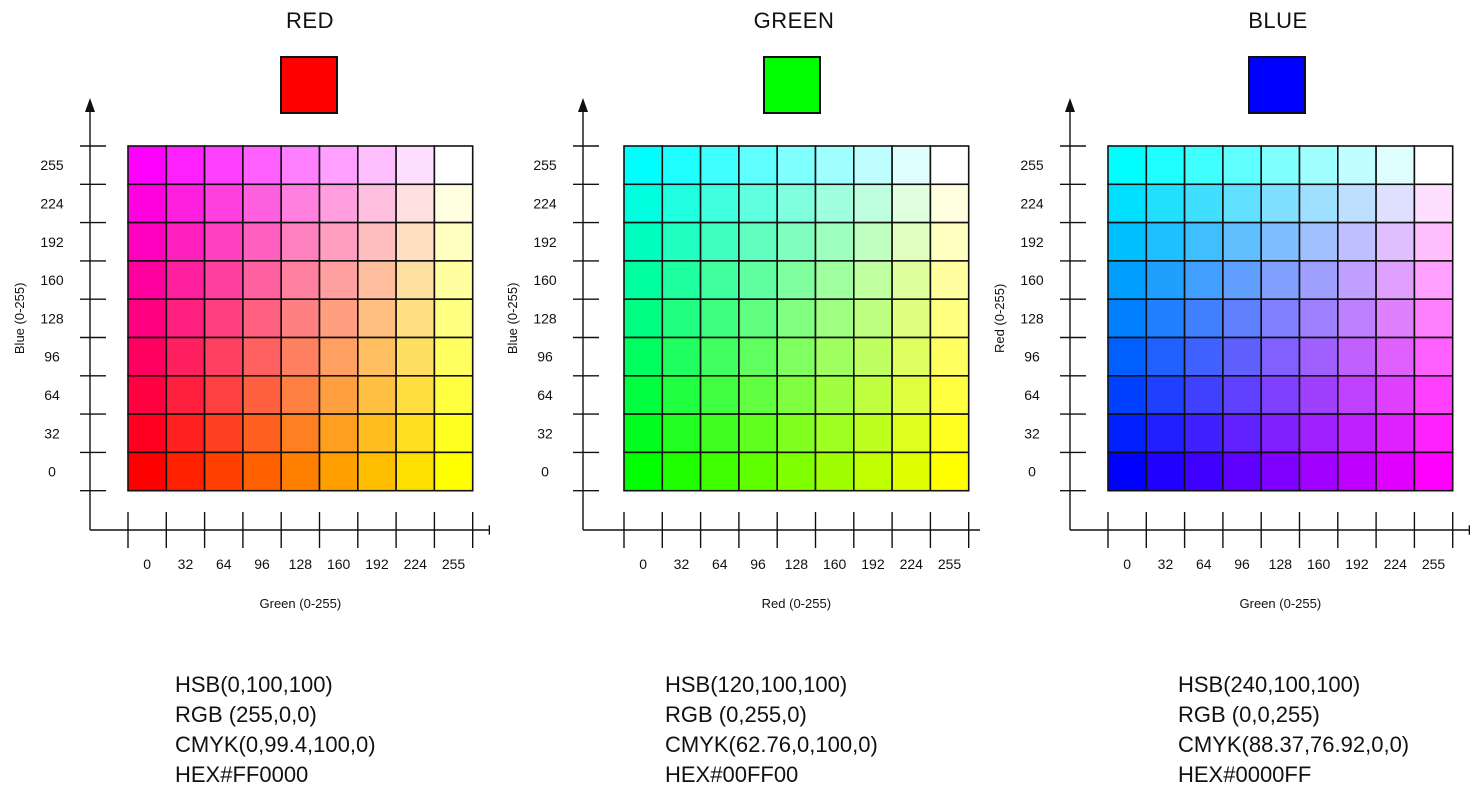 Image resolution: width=1470 pixels, height=799 pixels. I want to click on y-axis-arrow, so click(1070, 105).